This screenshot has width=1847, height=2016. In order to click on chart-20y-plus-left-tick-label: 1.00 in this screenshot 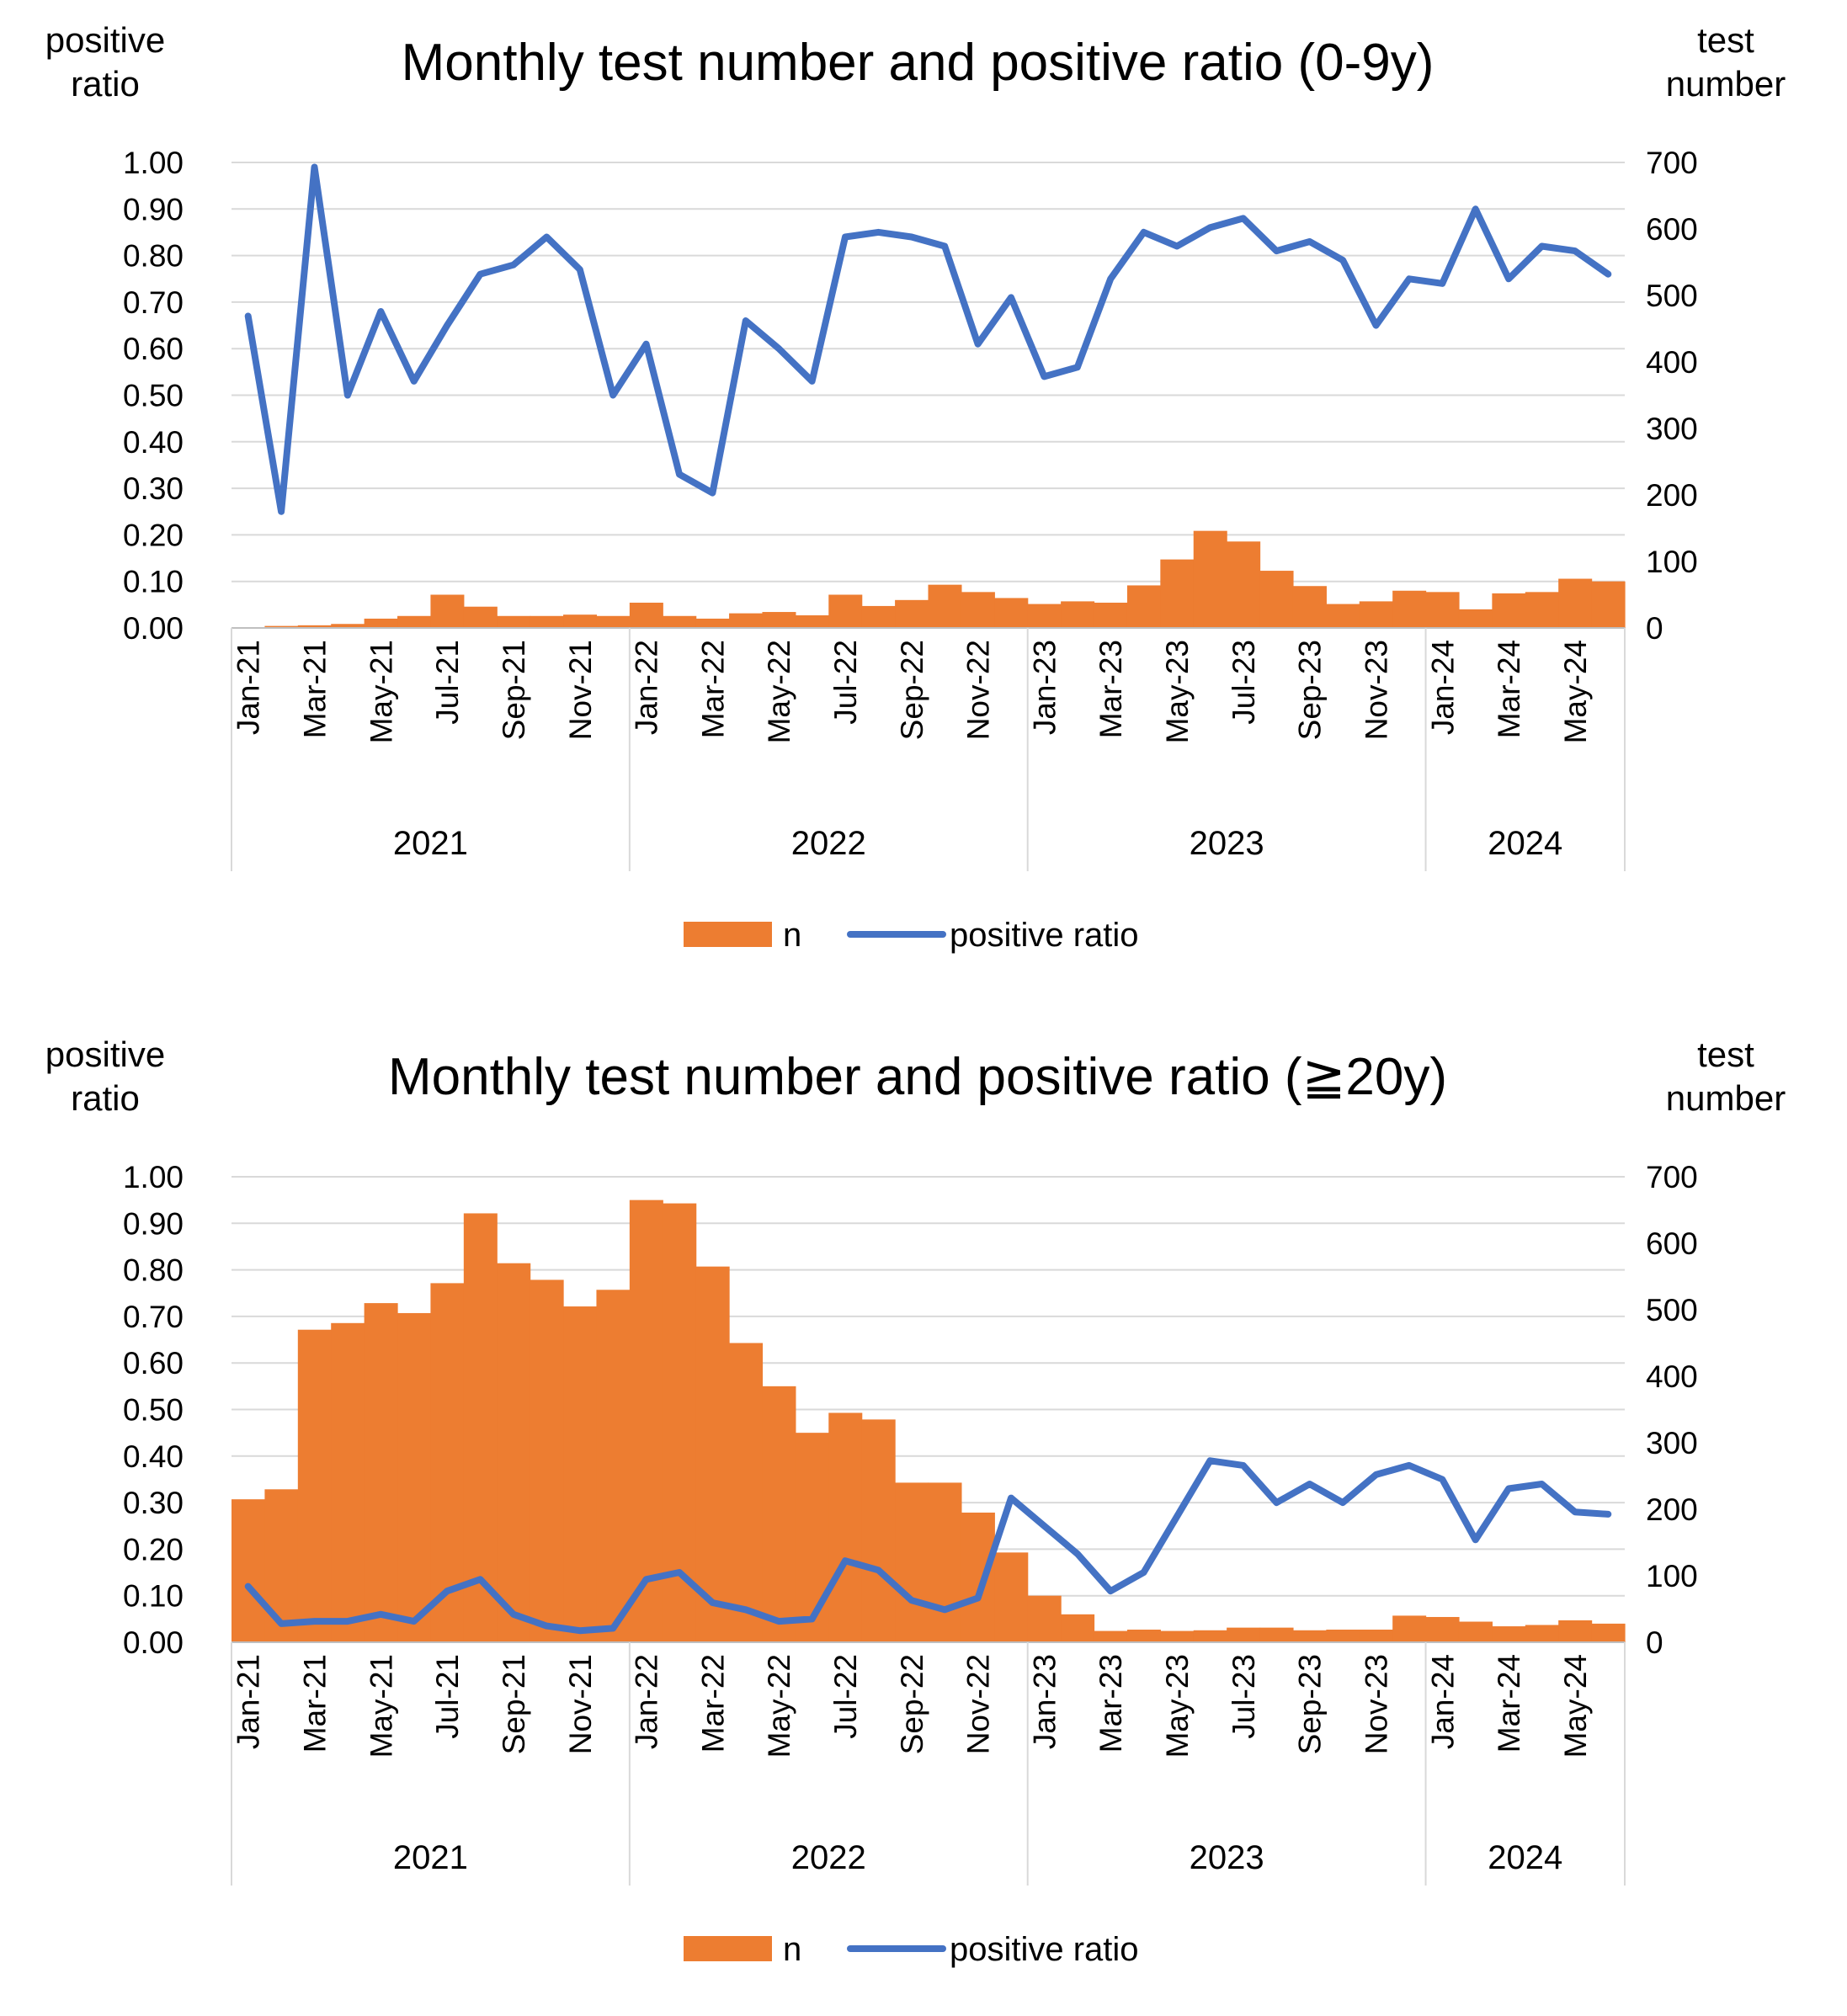, I will do `click(153, 1177)`.